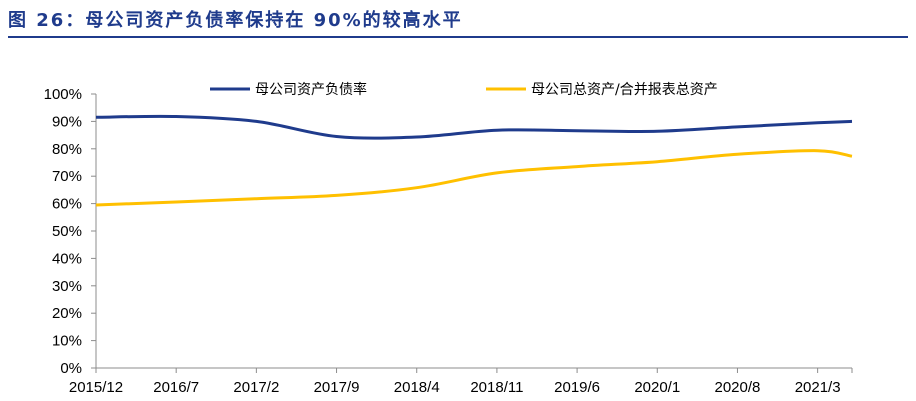 This screenshot has height=401, width=916. I want to click on y-tick-label: 10%, so click(67, 341).